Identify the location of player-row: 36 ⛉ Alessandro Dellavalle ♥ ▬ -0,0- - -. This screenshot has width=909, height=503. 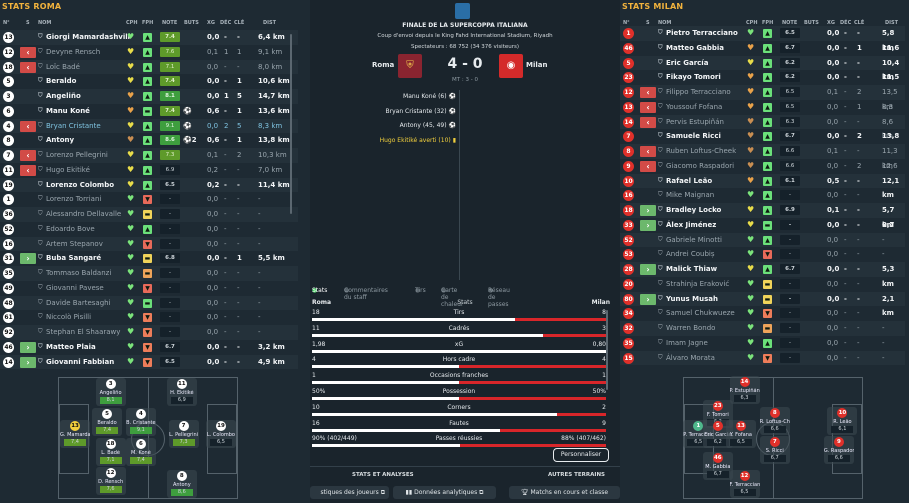
(149, 214).